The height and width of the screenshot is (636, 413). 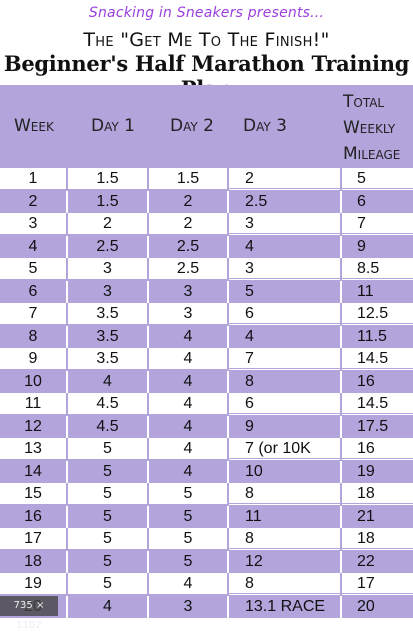 What do you see at coordinates (254, 561) in the screenshot?
I see `cell-day3: 12` at bounding box center [254, 561].